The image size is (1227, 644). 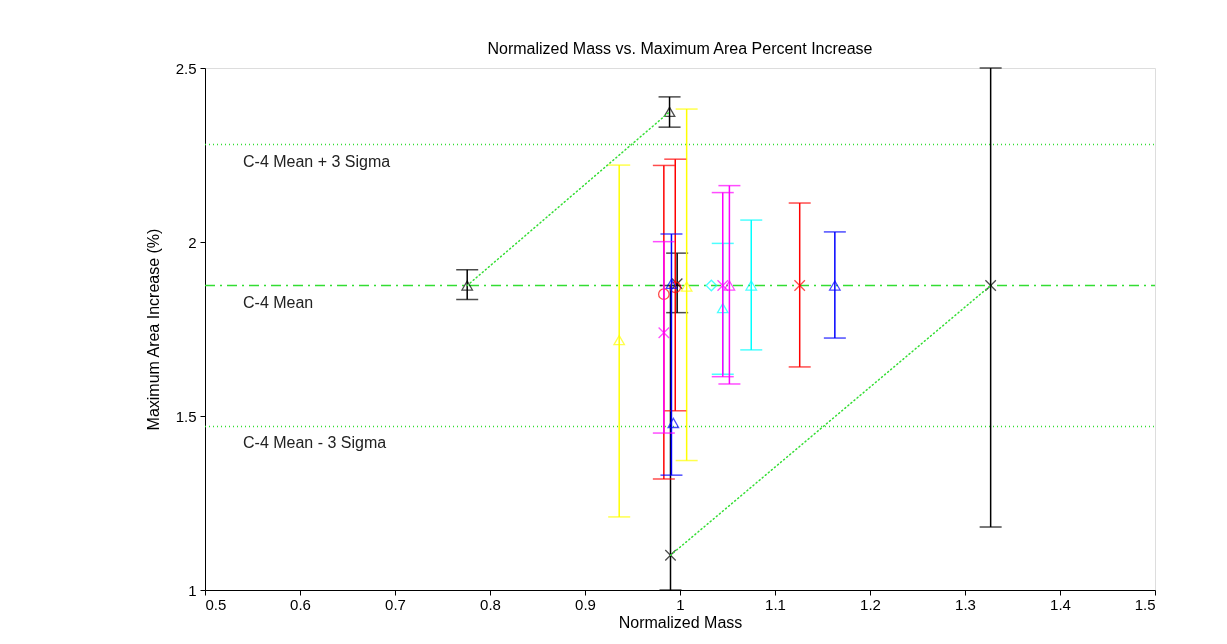 What do you see at coordinates (965, 604) in the screenshot?
I see `x-tick-label: 1.3` at bounding box center [965, 604].